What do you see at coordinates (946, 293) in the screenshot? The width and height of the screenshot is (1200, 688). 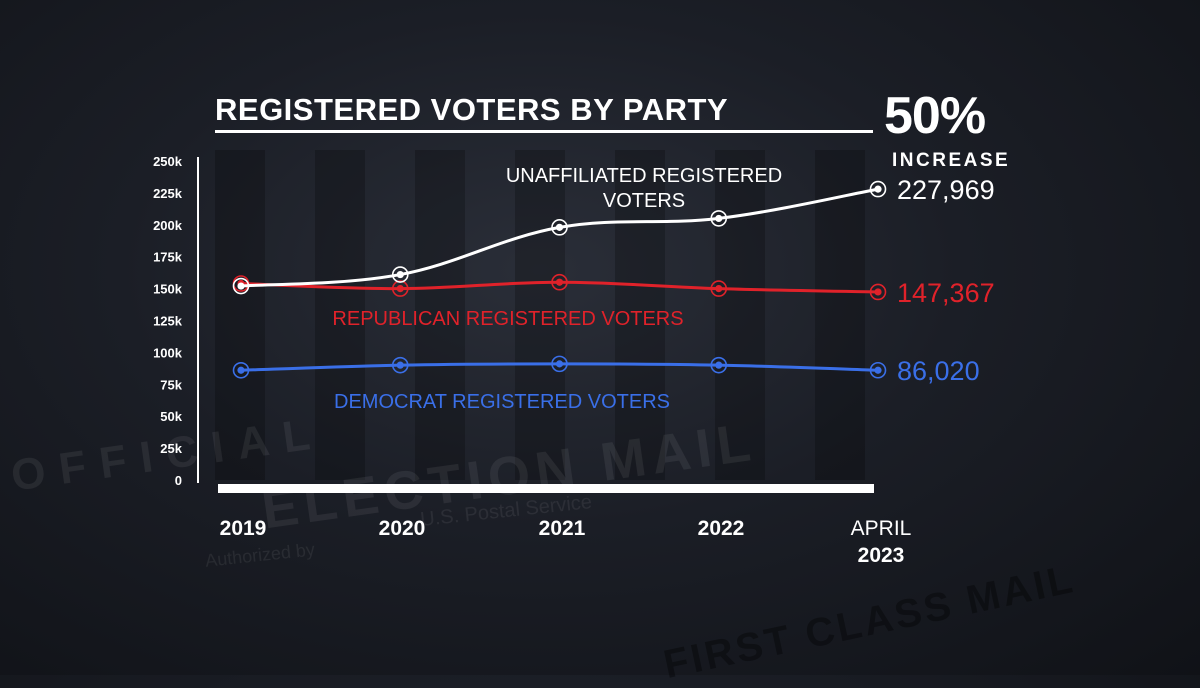 I see `end-value-label-republican: 147,367` at bounding box center [946, 293].